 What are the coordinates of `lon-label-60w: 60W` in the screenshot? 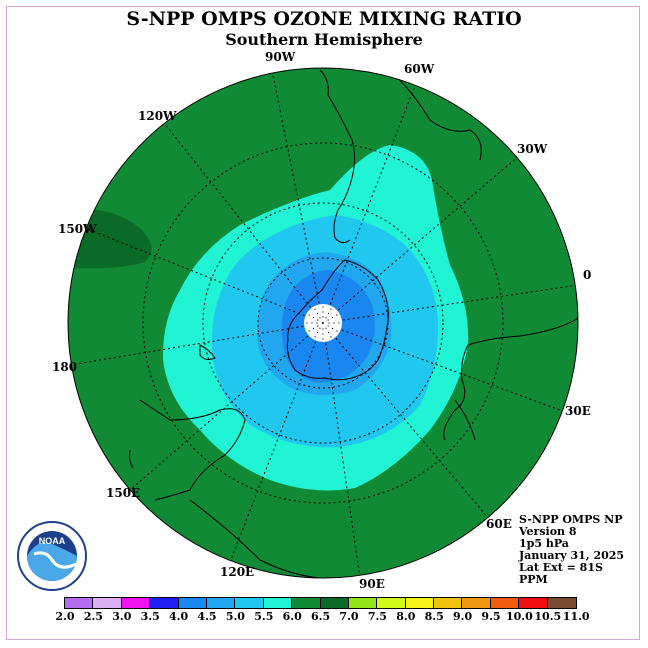 It's located at (419, 69).